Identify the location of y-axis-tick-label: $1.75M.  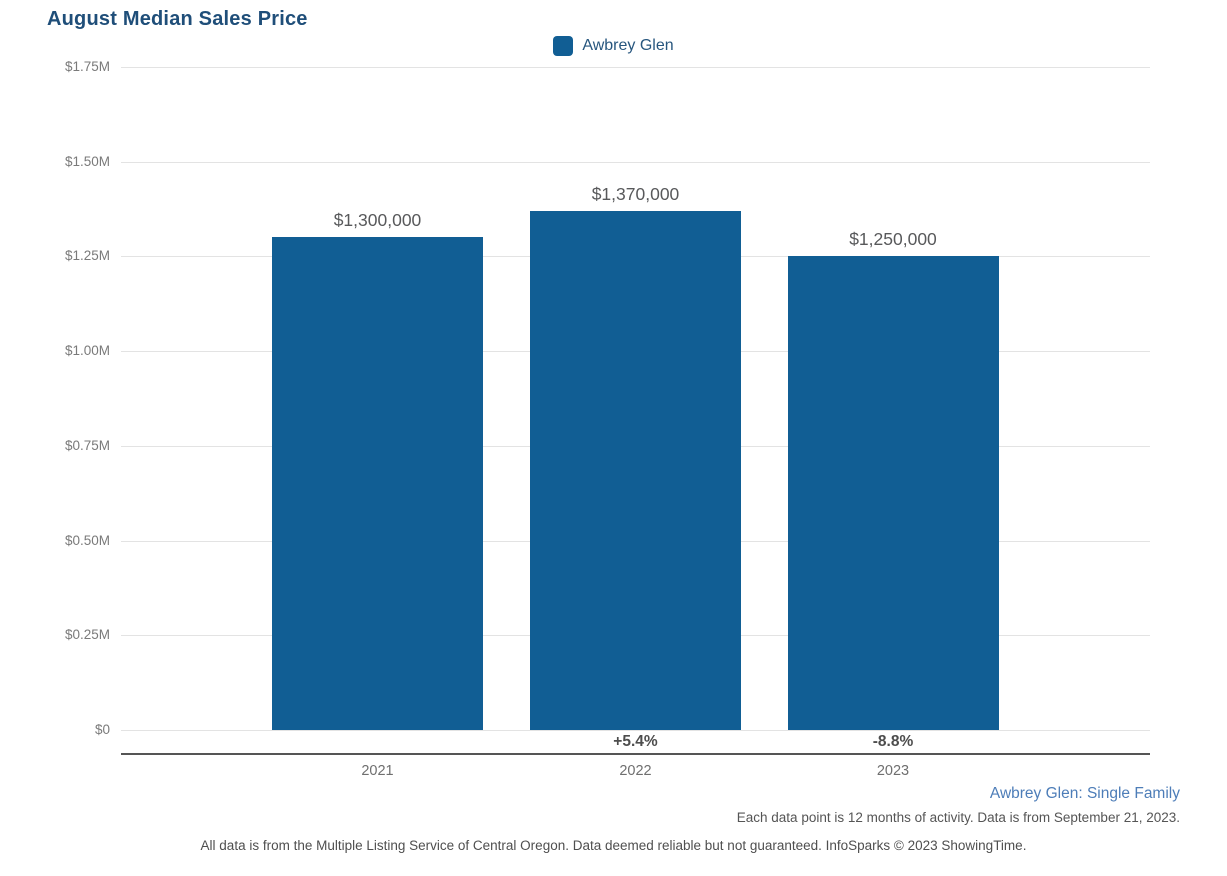
(87, 66).